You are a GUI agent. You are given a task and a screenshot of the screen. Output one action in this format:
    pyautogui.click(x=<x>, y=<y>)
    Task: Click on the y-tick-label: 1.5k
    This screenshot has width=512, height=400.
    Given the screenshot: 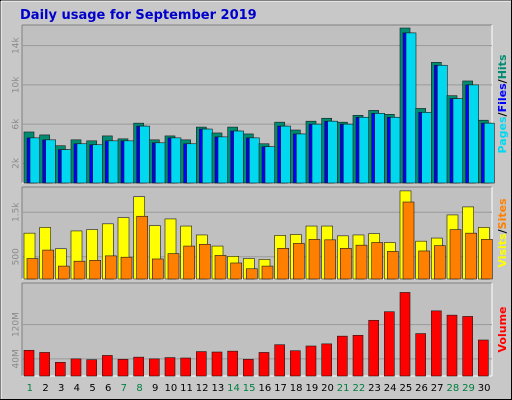 What is the action you would take?
    pyautogui.click(x=17, y=212)
    